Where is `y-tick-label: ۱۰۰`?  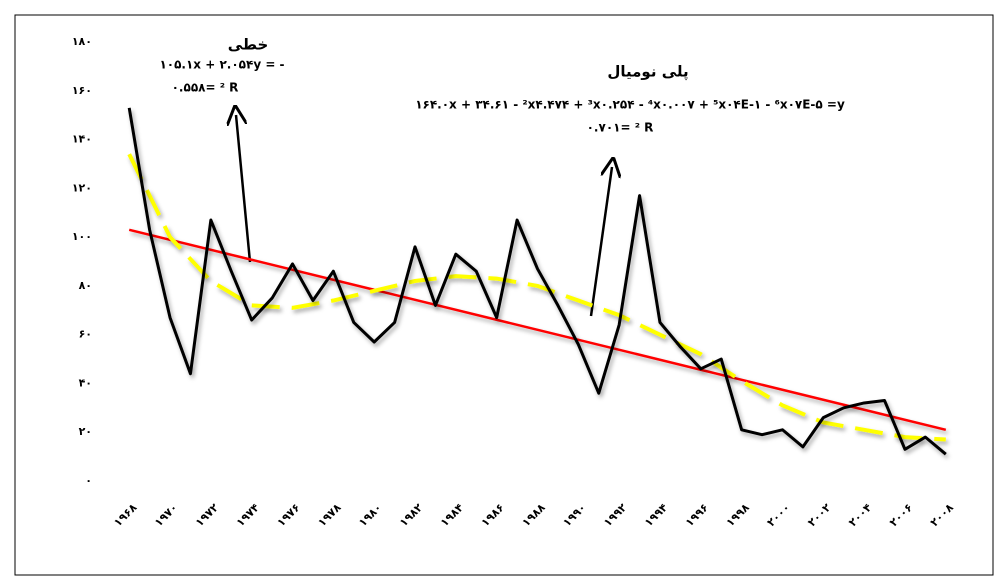 y-tick-label: ۱۰۰ is located at coordinates (82, 236).